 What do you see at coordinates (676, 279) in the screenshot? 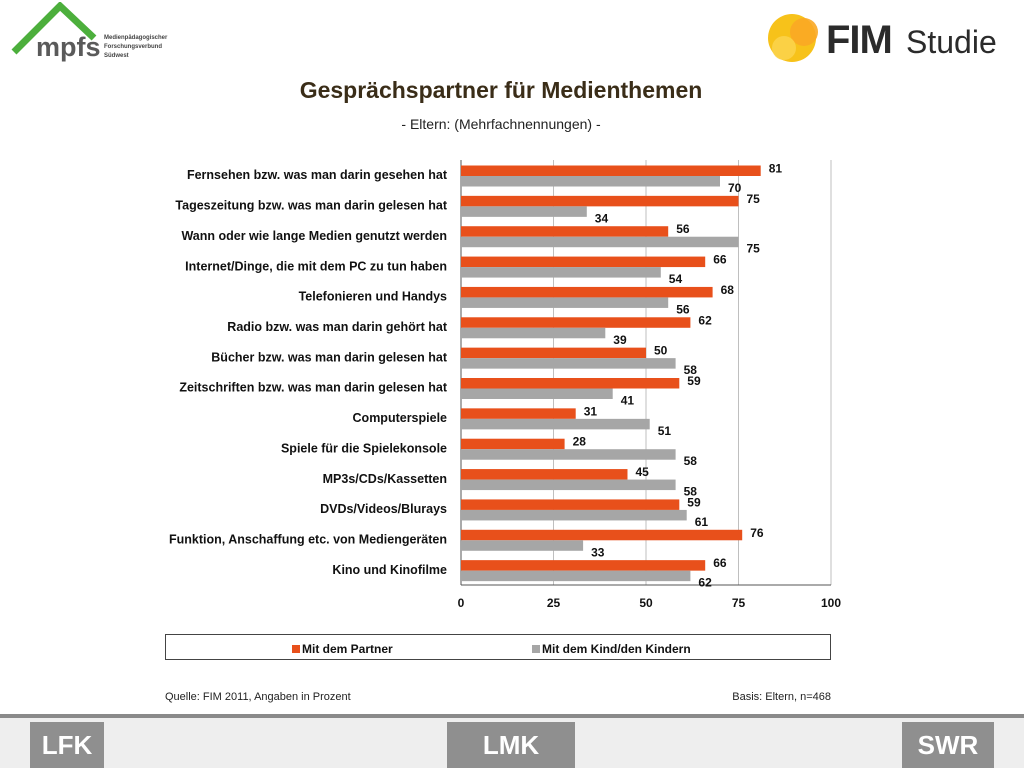
I see `data-label: 54` at bounding box center [676, 279].